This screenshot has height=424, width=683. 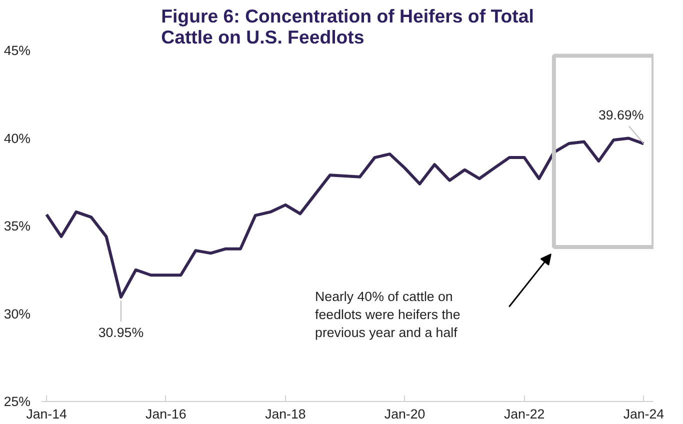 I want to click on y-tick-label: 25%, so click(x=17, y=401).